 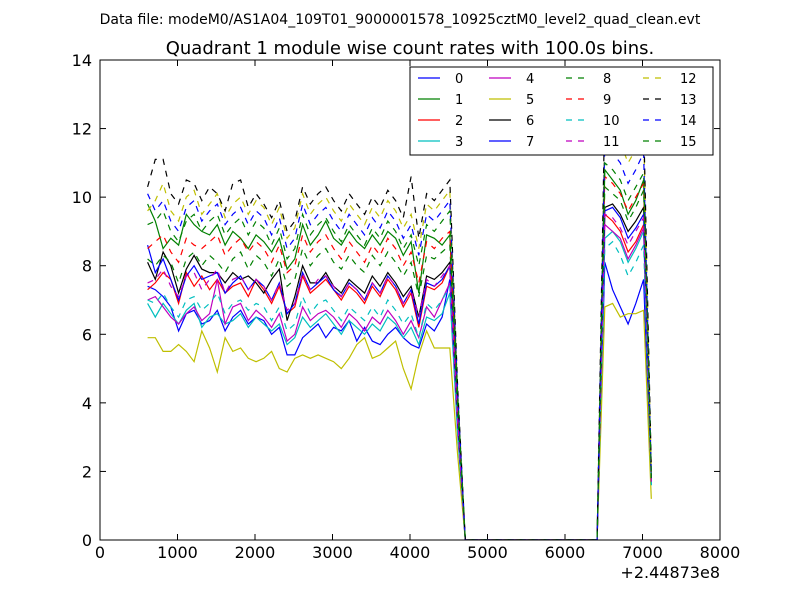 I want to click on x-tick-label: 3000, so click(x=332, y=552).